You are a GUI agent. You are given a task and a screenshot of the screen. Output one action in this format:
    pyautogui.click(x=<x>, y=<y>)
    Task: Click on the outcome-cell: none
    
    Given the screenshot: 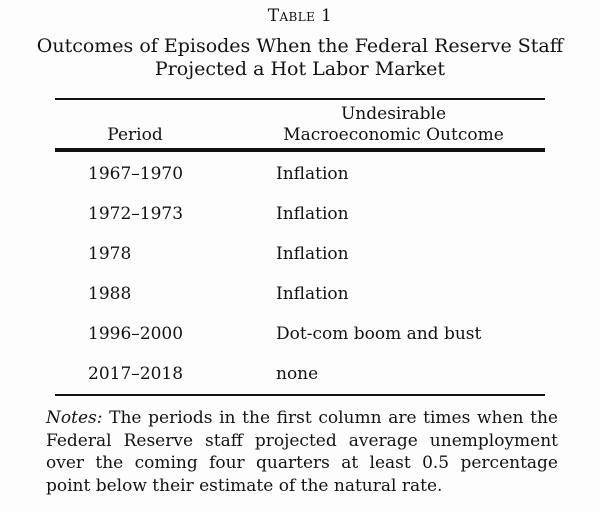 What is the action you would take?
    pyautogui.click(x=297, y=374)
    